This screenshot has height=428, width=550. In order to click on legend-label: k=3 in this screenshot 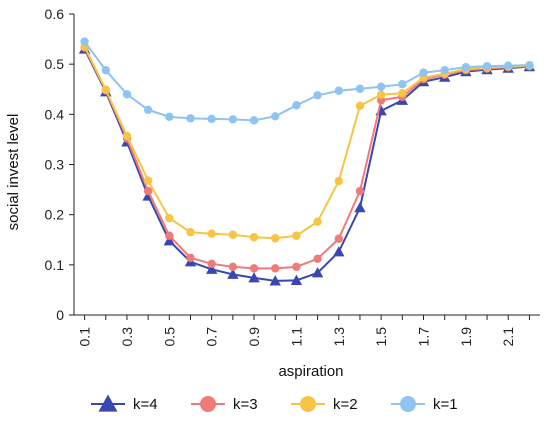, I will do `click(245, 404)`.